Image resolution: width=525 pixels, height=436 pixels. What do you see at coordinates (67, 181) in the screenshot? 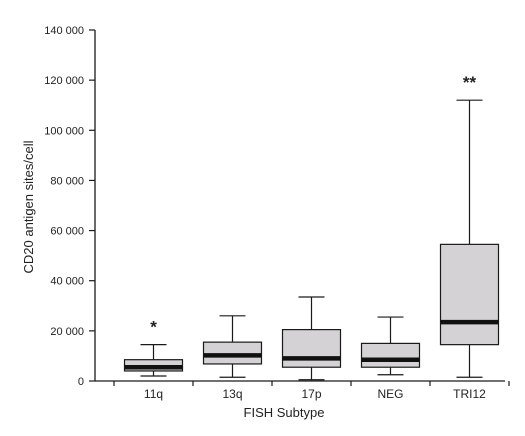
I see `y-tick-label: 80 000` at bounding box center [67, 181].